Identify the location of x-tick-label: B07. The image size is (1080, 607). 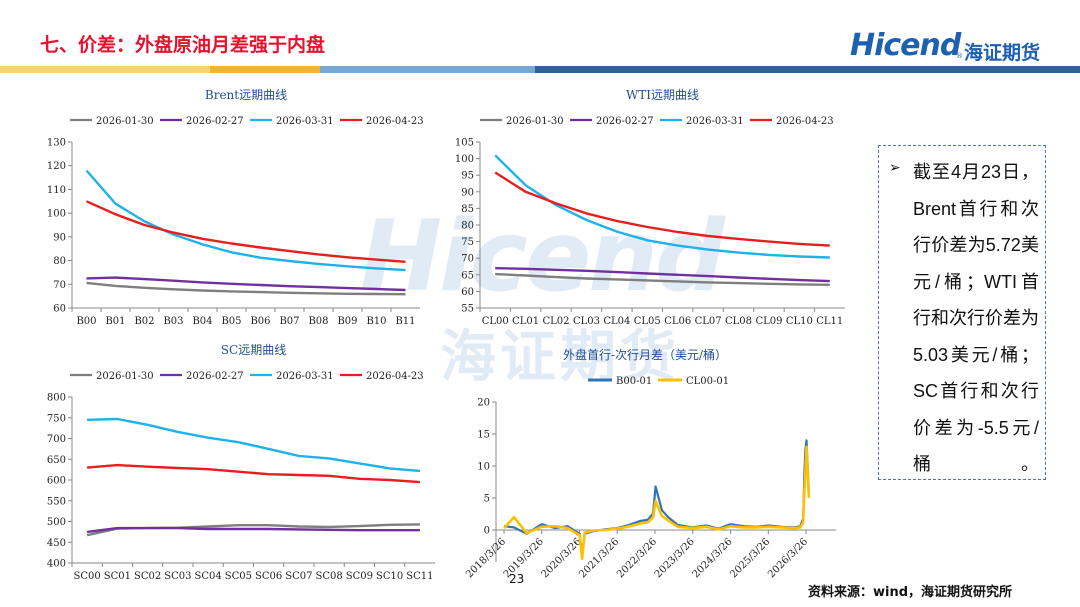
(289, 321).